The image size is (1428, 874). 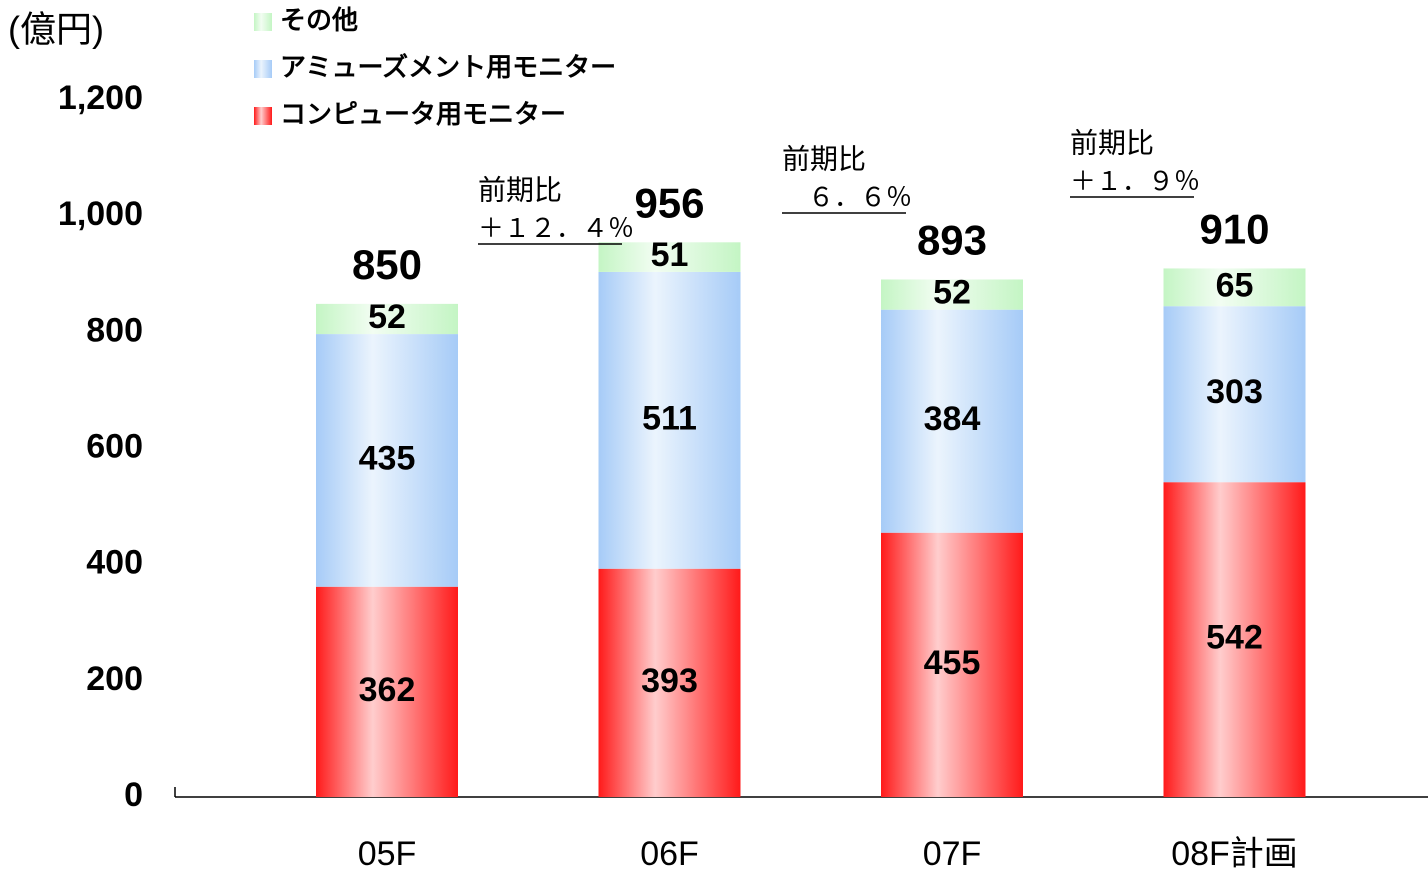 What do you see at coordinates (423, 114) in the screenshot?
I see `legend-label: コンピュータ用モニター` at bounding box center [423, 114].